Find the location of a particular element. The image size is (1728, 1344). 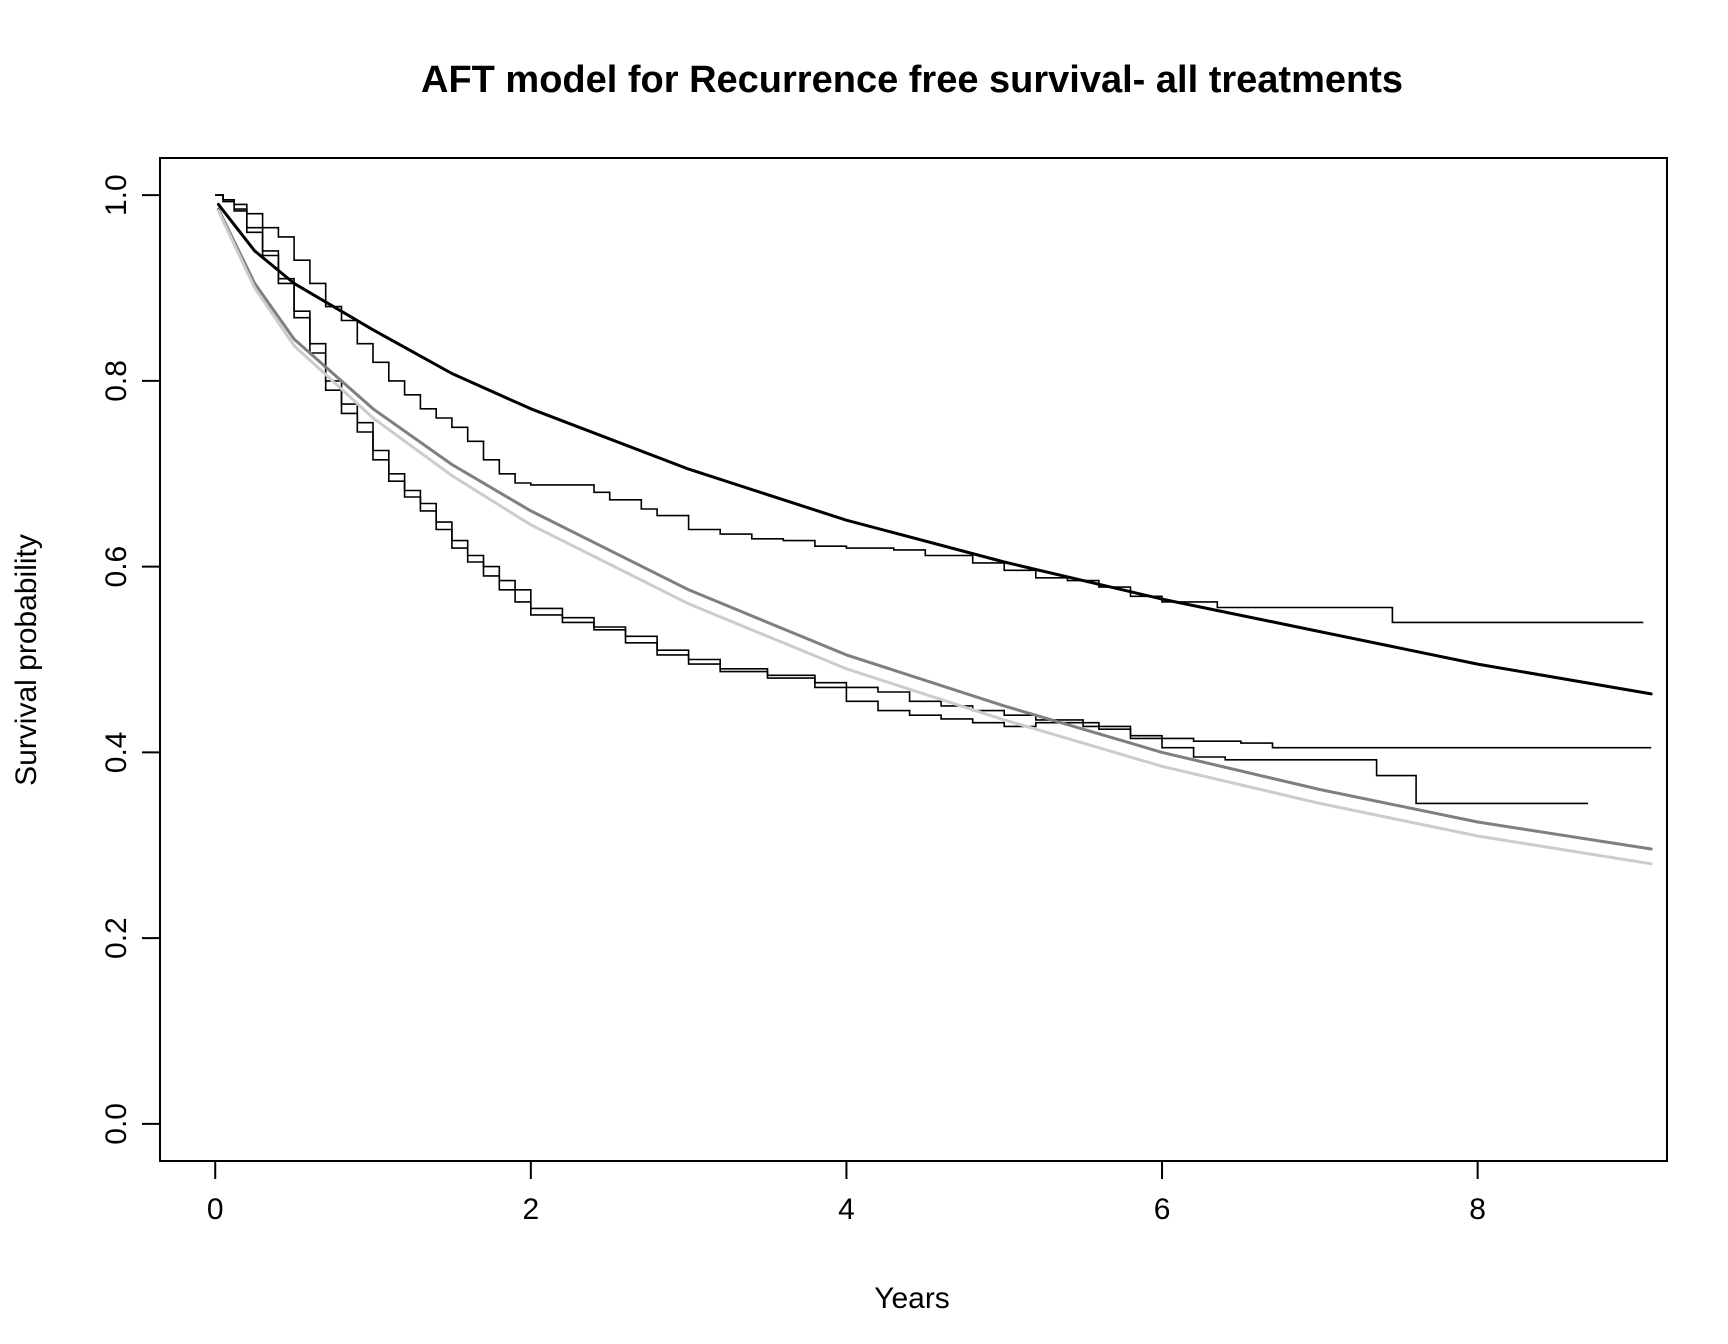

x-tick-label: 6 is located at coordinates (1162, 1209).